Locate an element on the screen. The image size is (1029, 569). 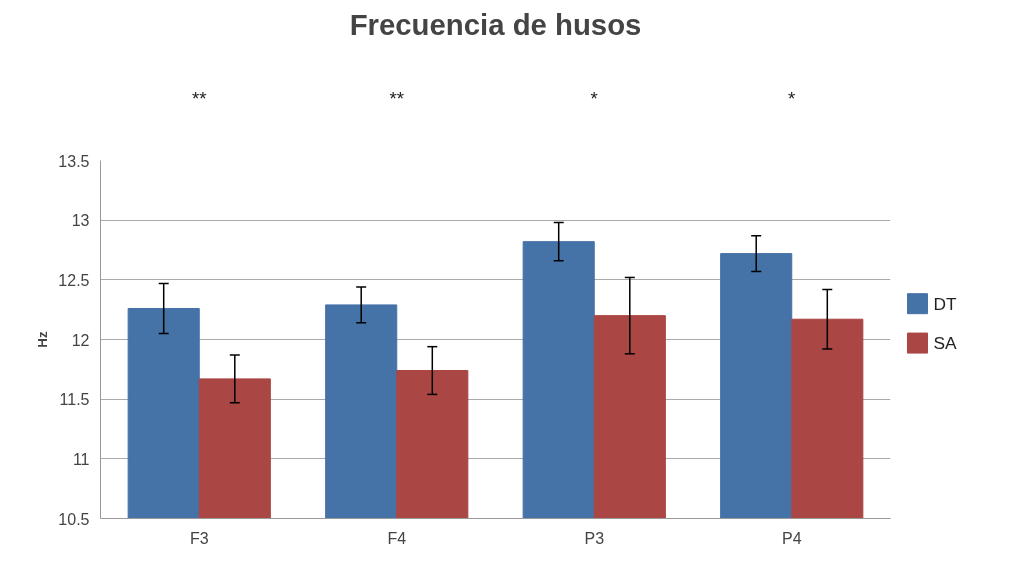
x-tick-label: F3 is located at coordinates (199, 538).